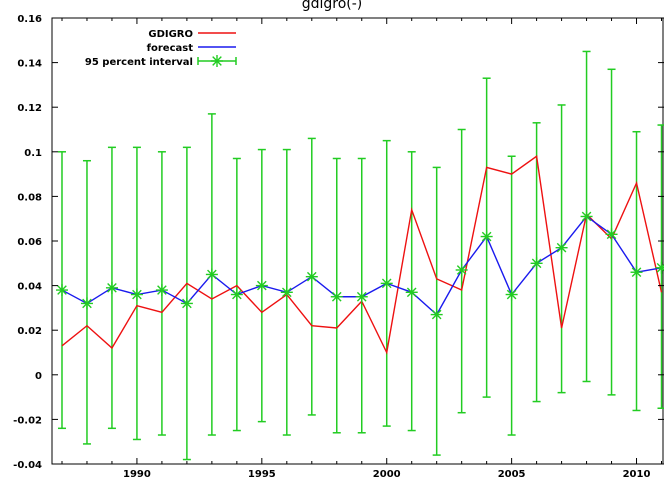 This screenshot has height=484, width=664. I want to click on legend-label-forecast: forecast, so click(170, 48).